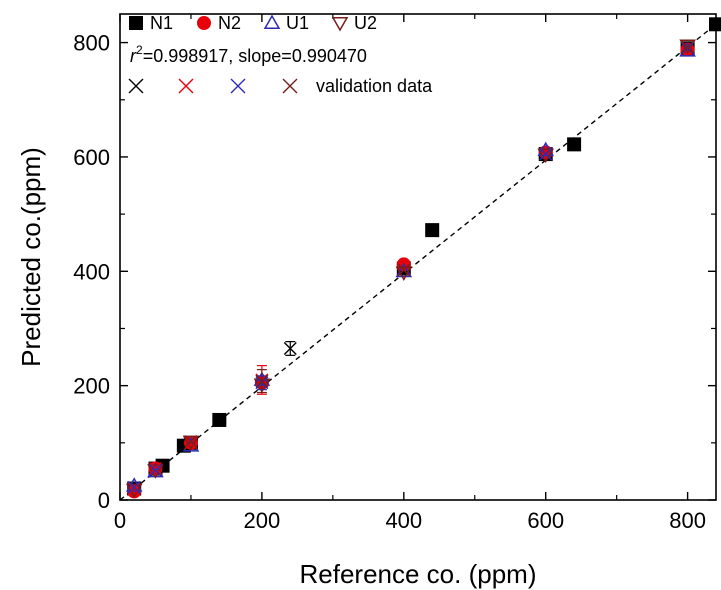  Describe the element at coordinates (374, 86) in the screenshot. I see `legend-validation-label: validation data` at that location.